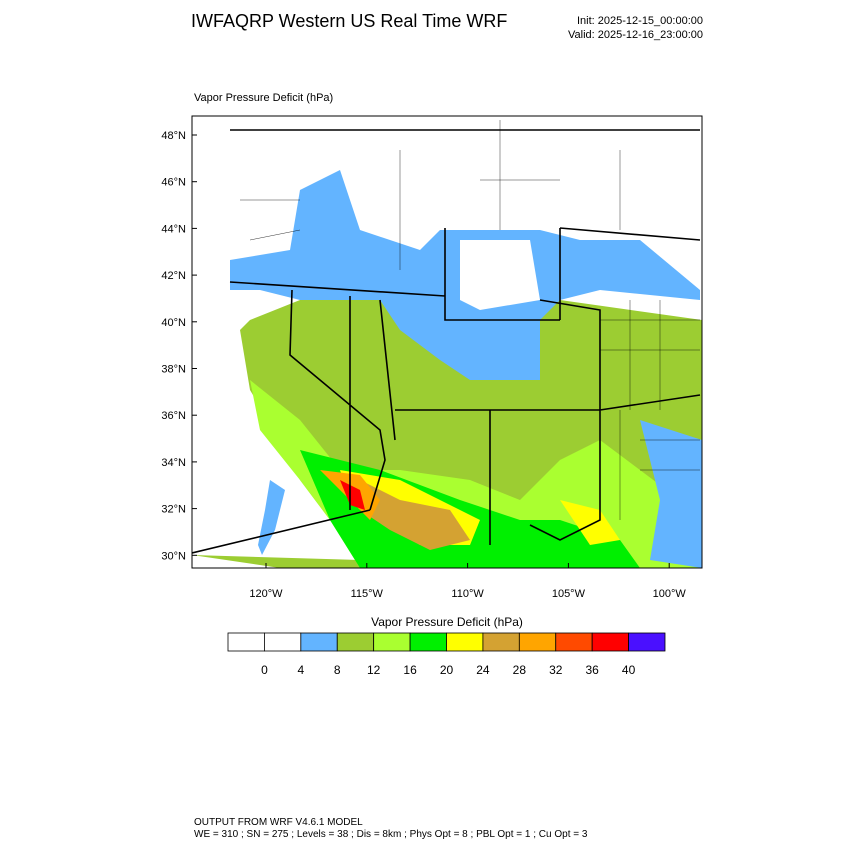 Image resolution: width=850 pixels, height=855 pixels. I want to click on colorbar-label: 20, so click(447, 670).